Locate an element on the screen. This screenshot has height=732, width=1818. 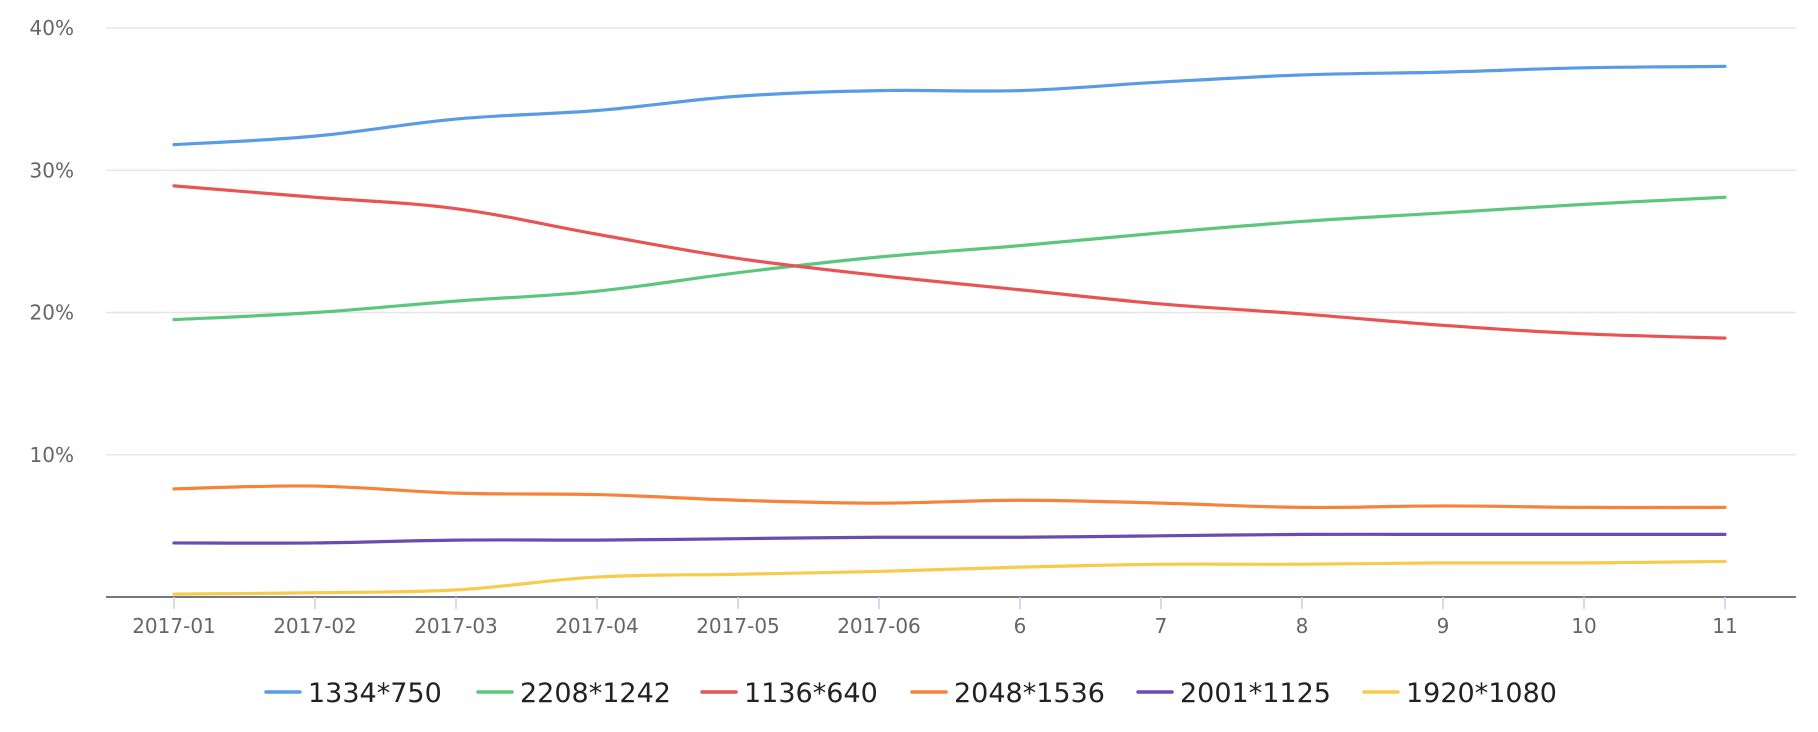
legend-item: 2001*1125 is located at coordinates (1233, 693).